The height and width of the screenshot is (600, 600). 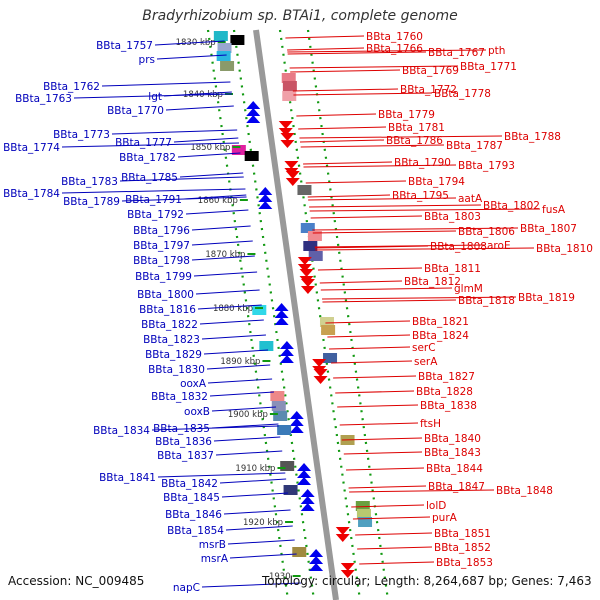 I want to click on right-gene-label: aroE, so click(x=499, y=246).